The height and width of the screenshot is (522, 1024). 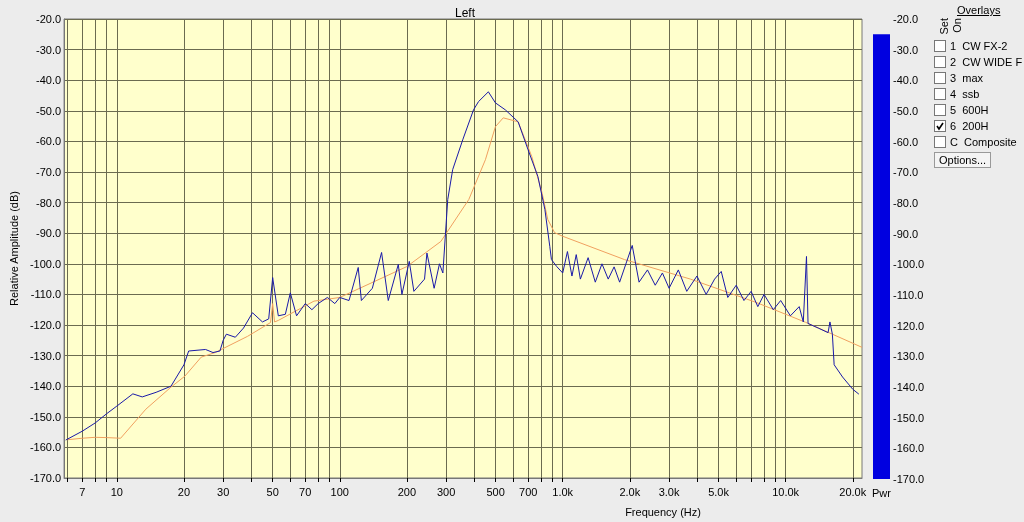 What do you see at coordinates (13, 248) in the screenshot?
I see `y-axis-title: Relative Amplitude (dB)` at bounding box center [13, 248].